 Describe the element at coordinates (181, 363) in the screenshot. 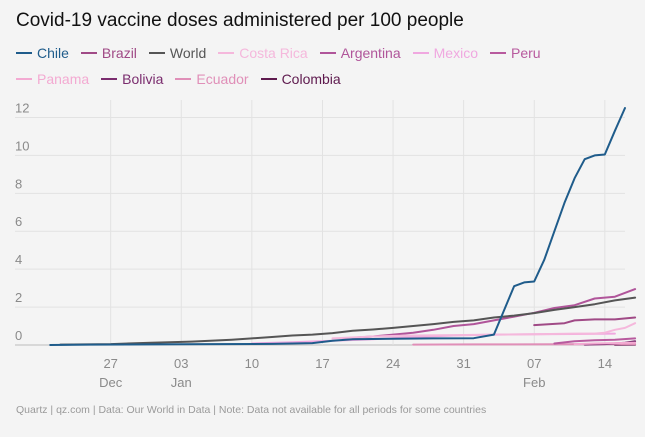

I see `x-tick-label: 03` at that location.